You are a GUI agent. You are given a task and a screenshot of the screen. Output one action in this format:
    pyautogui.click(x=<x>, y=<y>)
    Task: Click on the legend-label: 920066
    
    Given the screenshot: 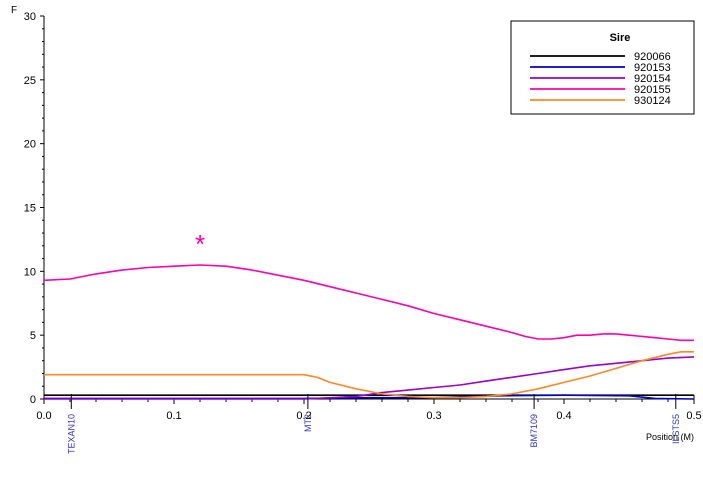 What is the action you would take?
    pyautogui.click(x=652, y=57)
    